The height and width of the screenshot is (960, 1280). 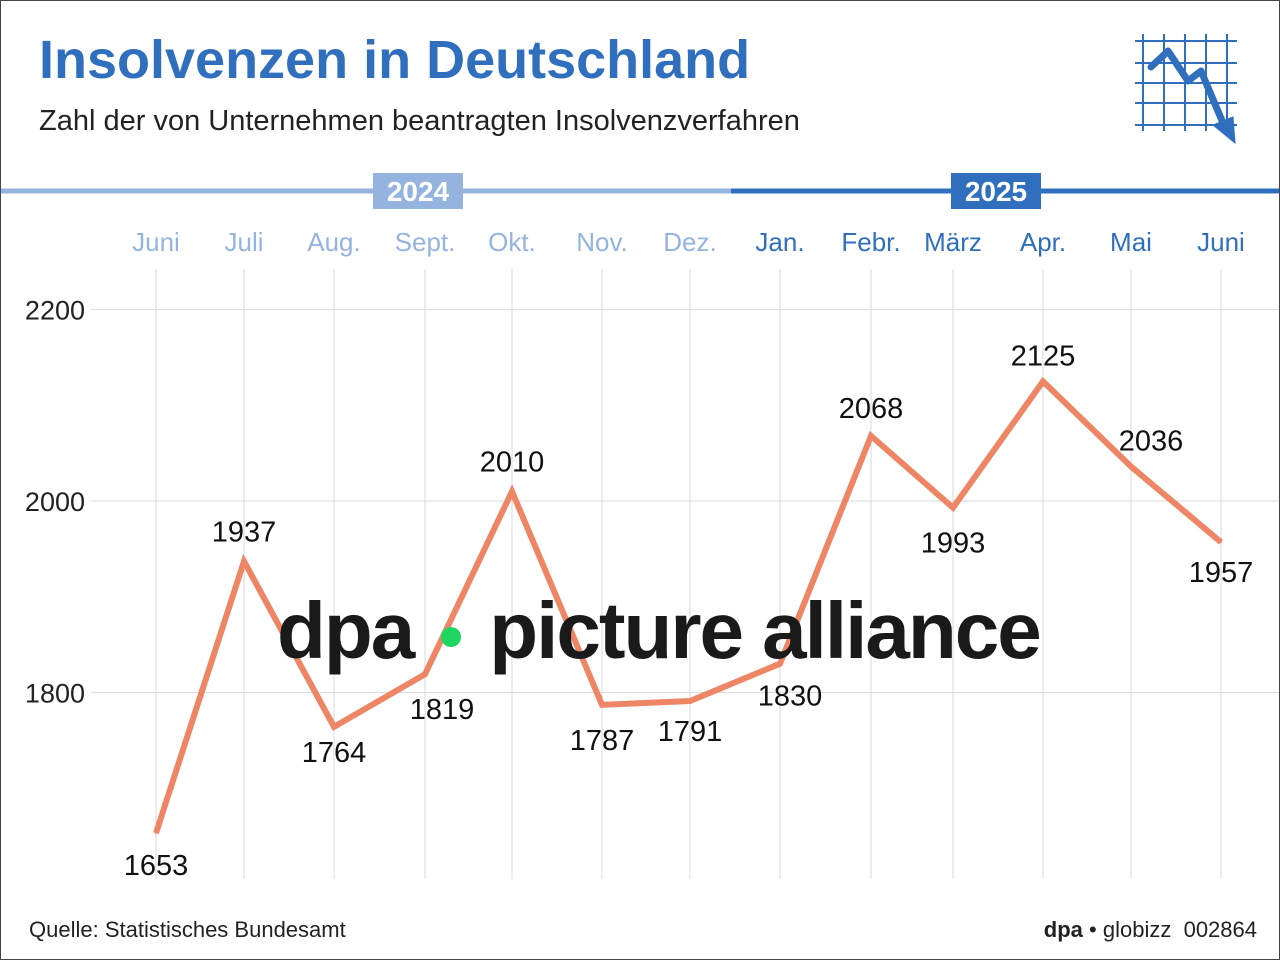 I want to click on data-label: 1830, so click(x=790, y=697).